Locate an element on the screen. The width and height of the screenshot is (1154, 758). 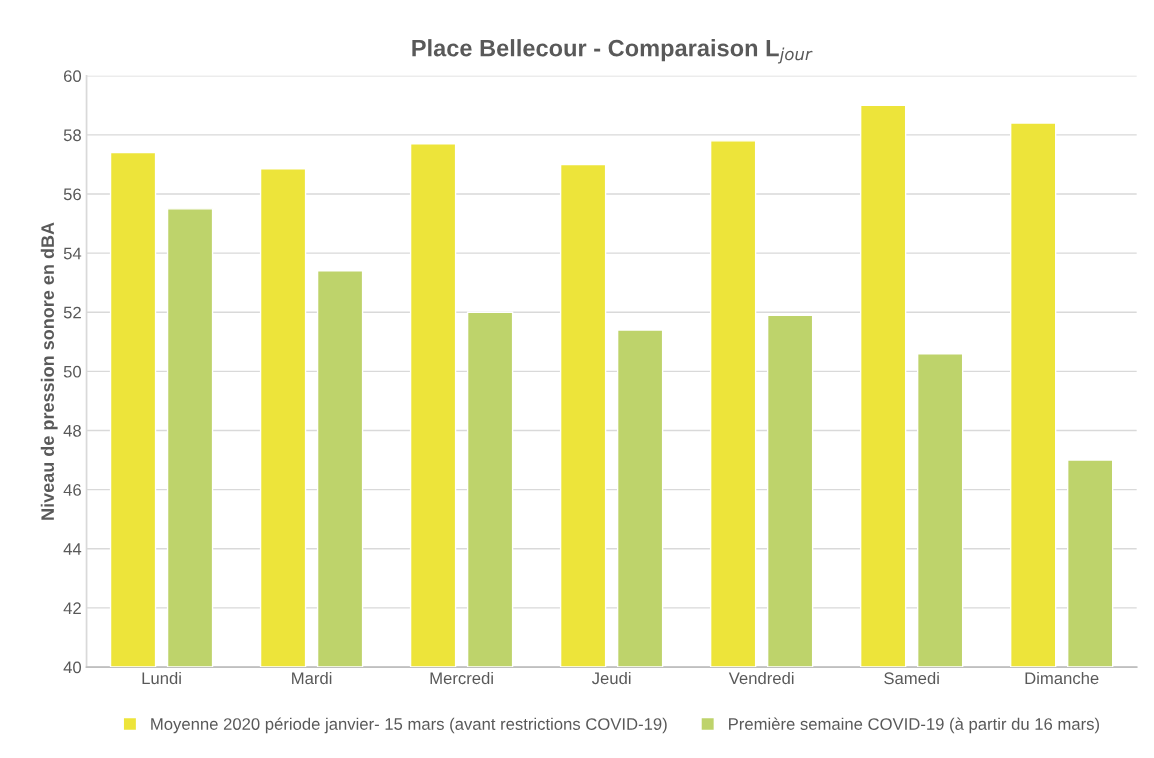
x-tick-label: Lundi is located at coordinates (161, 678).